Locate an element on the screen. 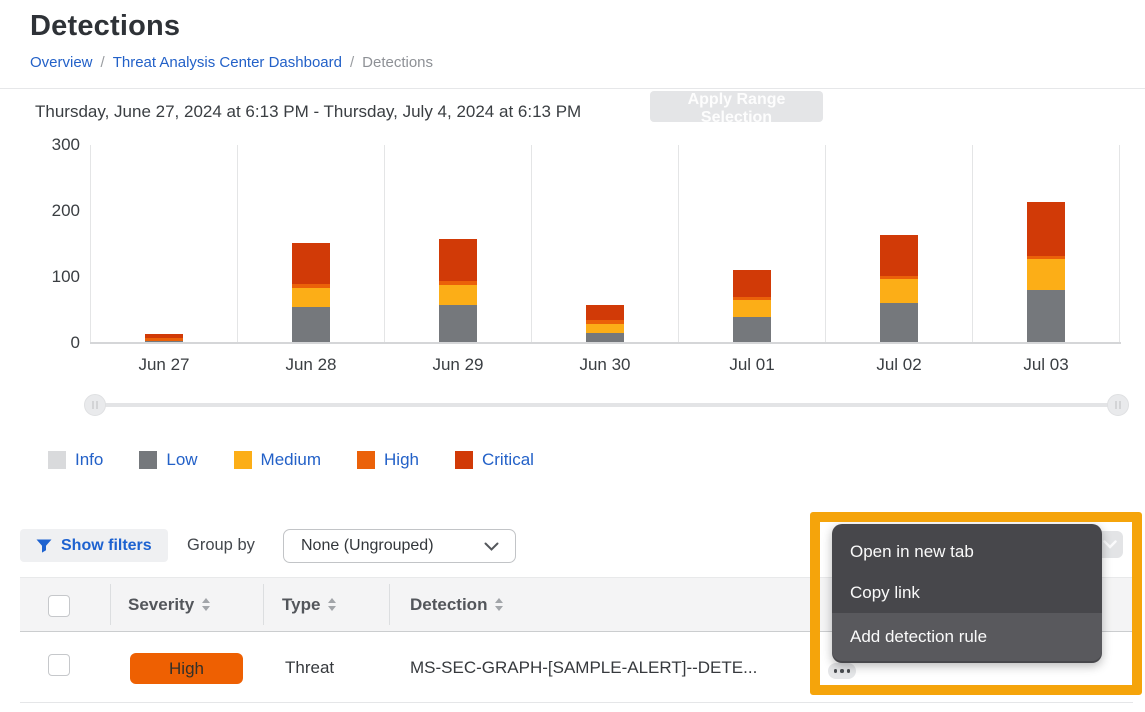  x-axis-label: Jun 29 is located at coordinates (458, 364).